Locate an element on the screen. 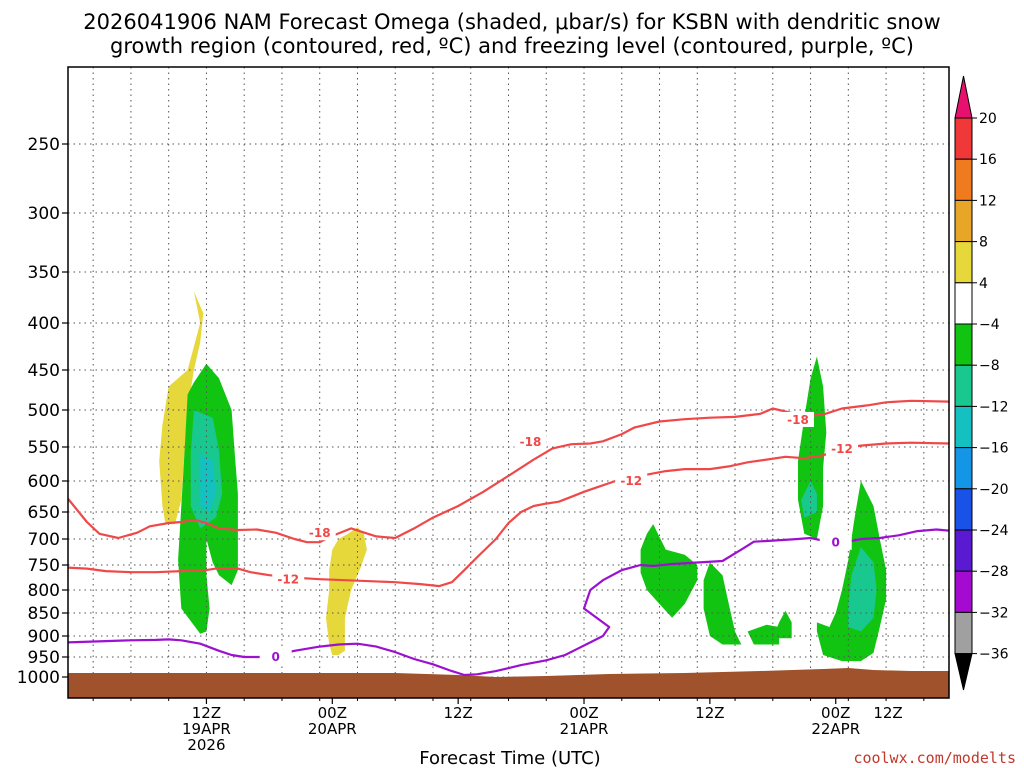 This screenshot has width=1024, height=768. y-tick-label-300: 300 is located at coordinates (44, 214).